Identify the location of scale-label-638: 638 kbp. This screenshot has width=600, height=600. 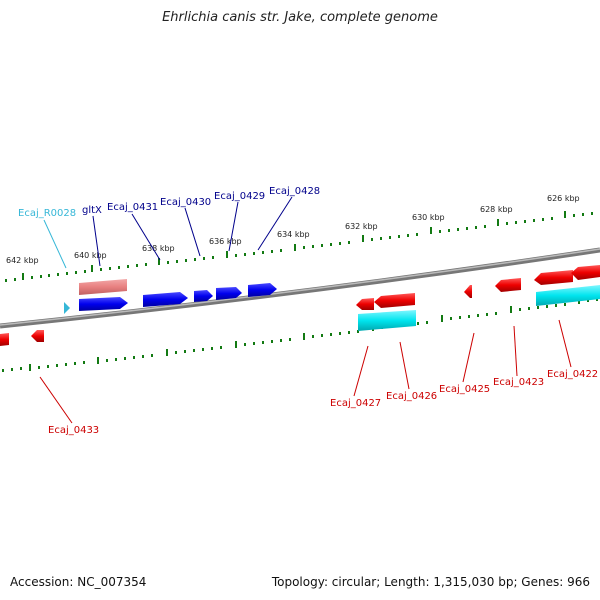
(158, 248).